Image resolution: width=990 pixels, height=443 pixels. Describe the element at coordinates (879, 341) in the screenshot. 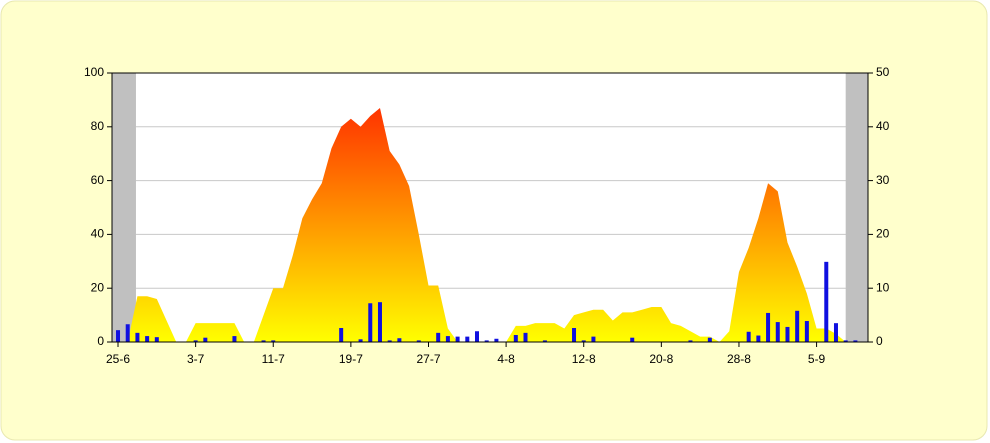

I see `y2-tick-label: 0` at that location.